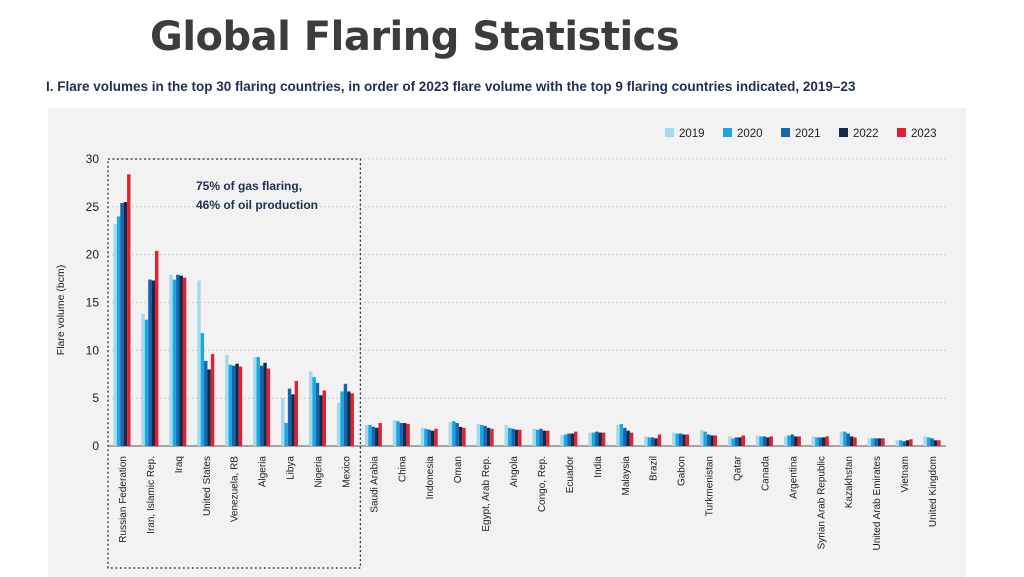 This screenshot has height=577, width=1024. What do you see at coordinates (765, 473) in the screenshot?
I see `x-category-label: Canada` at bounding box center [765, 473].